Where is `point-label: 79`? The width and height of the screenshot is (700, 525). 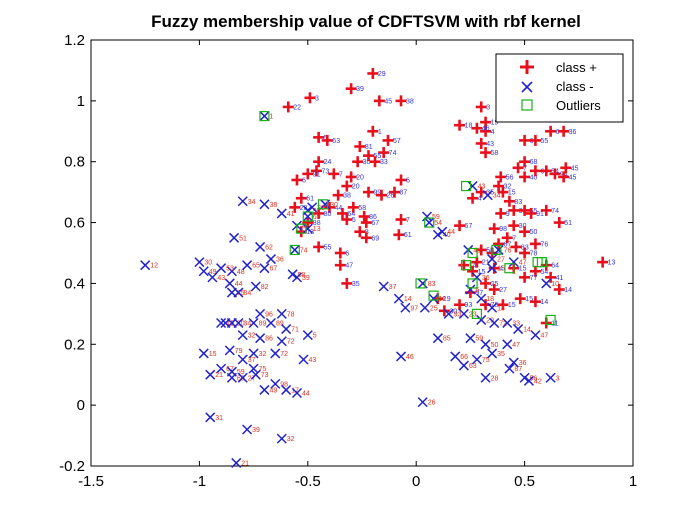 point-label: 79 is located at coordinates (239, 351).